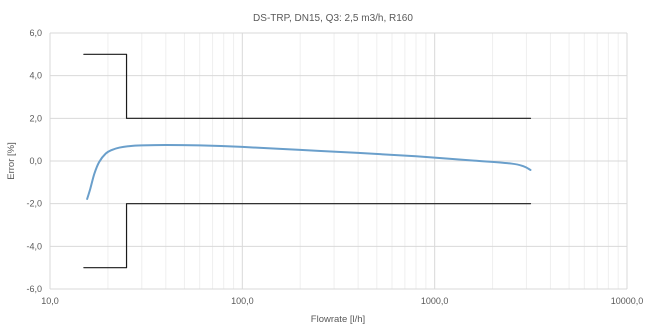 The image size is (645, 325). I want to click on upper-limit-line, so click(307, 86).